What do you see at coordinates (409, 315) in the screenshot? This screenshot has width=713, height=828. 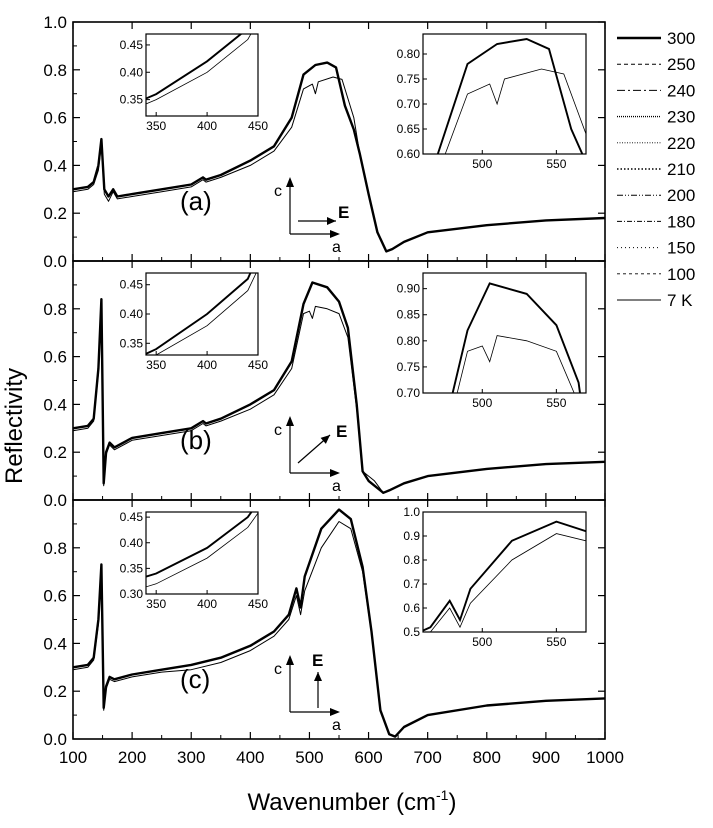 I see `inset-y-tick-label: 0.85` at bounding box center [409, 315].